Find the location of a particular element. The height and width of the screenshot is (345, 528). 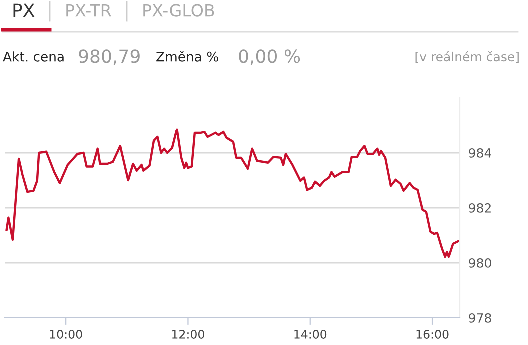

y-tick-label: 982 is located at coordinates (480, 208).